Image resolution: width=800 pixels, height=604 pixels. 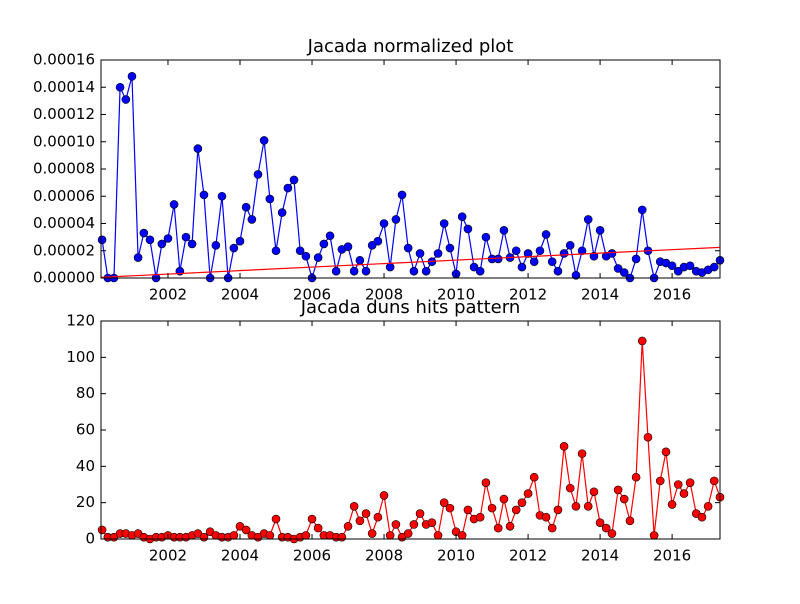 What do you see at coordinates (456, 295) in the screenshot?
I see `x-tick-label: 2010` at bounding box center [456, 295].